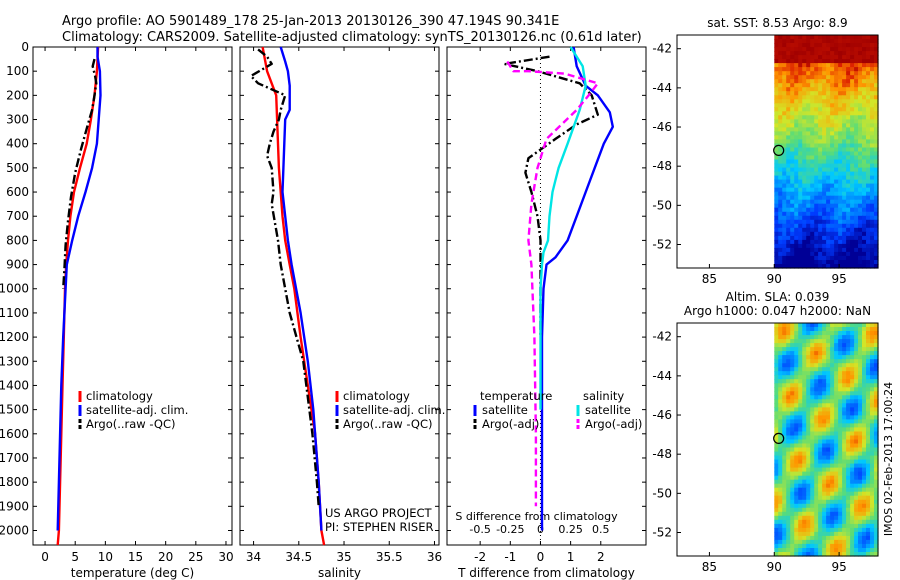 Image resolution: width=900 pixels, height=580 pixels. I want to click on argo-position-marker, so click(779, 438).